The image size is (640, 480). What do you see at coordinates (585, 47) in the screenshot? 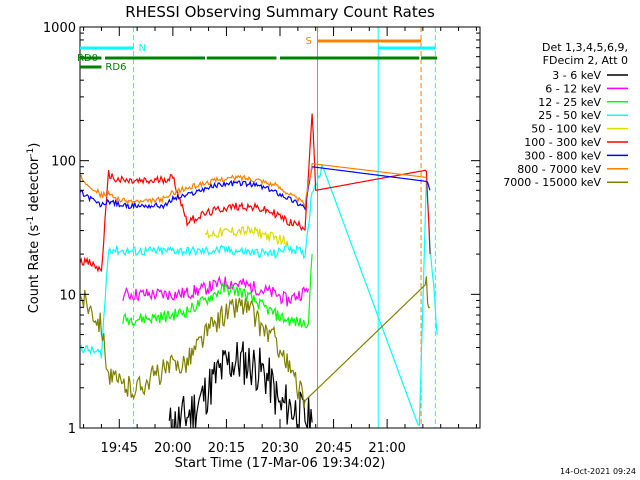
I see `legend-header-line1: Det 1,3,4,5,6,9,` at bounding box center [585, 47].